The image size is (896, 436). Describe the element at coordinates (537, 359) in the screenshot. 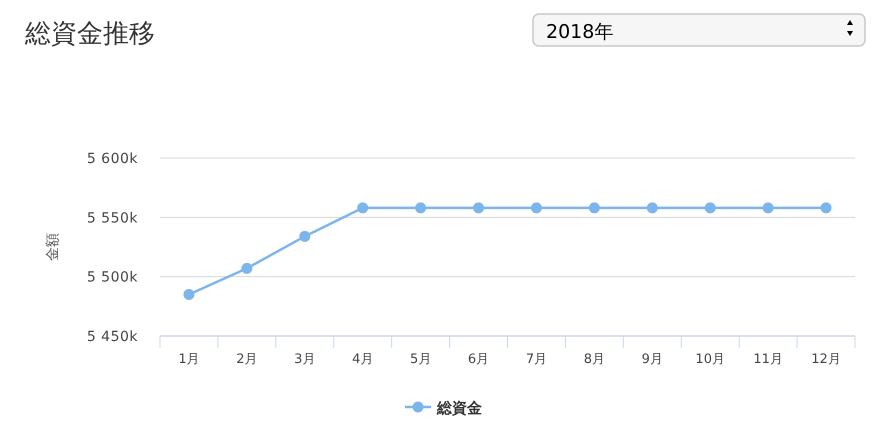

I see `x-tick-label: 7月` at that location.